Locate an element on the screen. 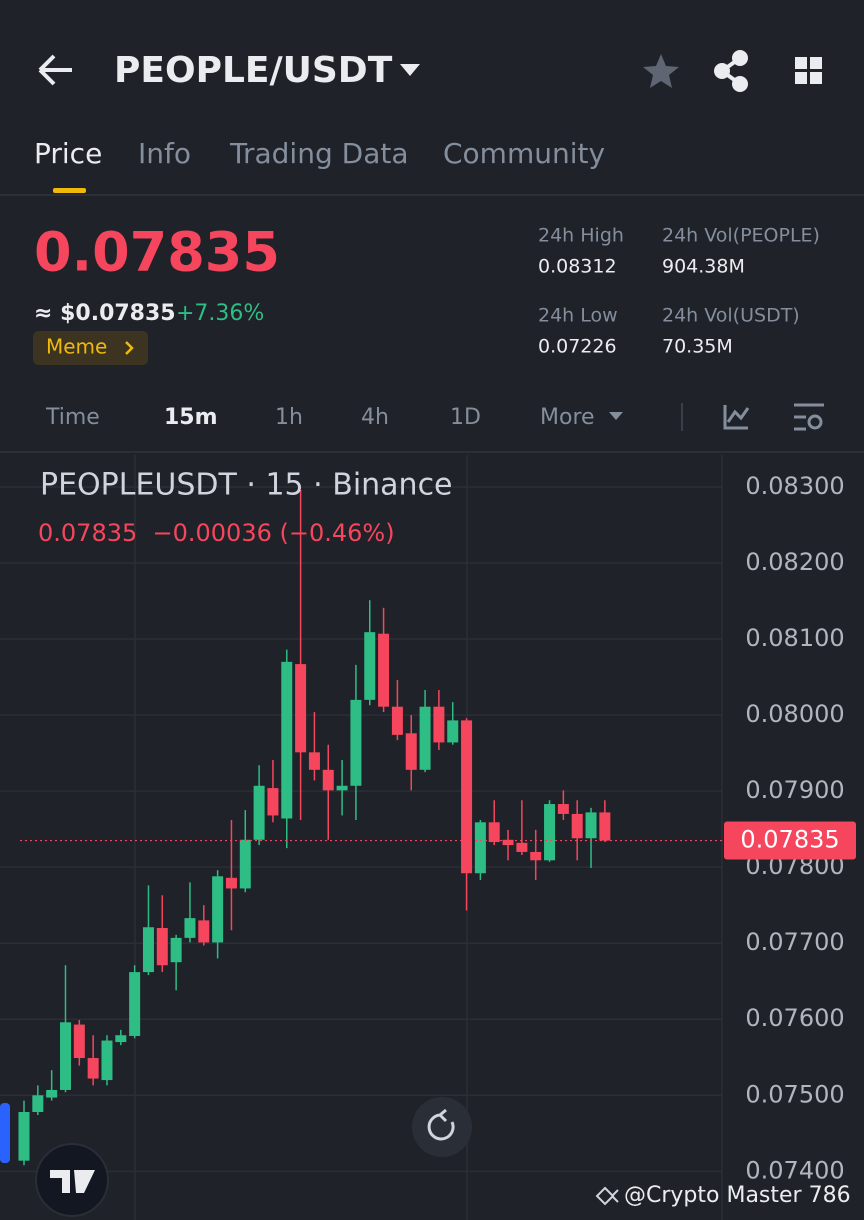 The height and width of the screenshot is (1220, 864). side-handle is located at coordinates (5, 1133).